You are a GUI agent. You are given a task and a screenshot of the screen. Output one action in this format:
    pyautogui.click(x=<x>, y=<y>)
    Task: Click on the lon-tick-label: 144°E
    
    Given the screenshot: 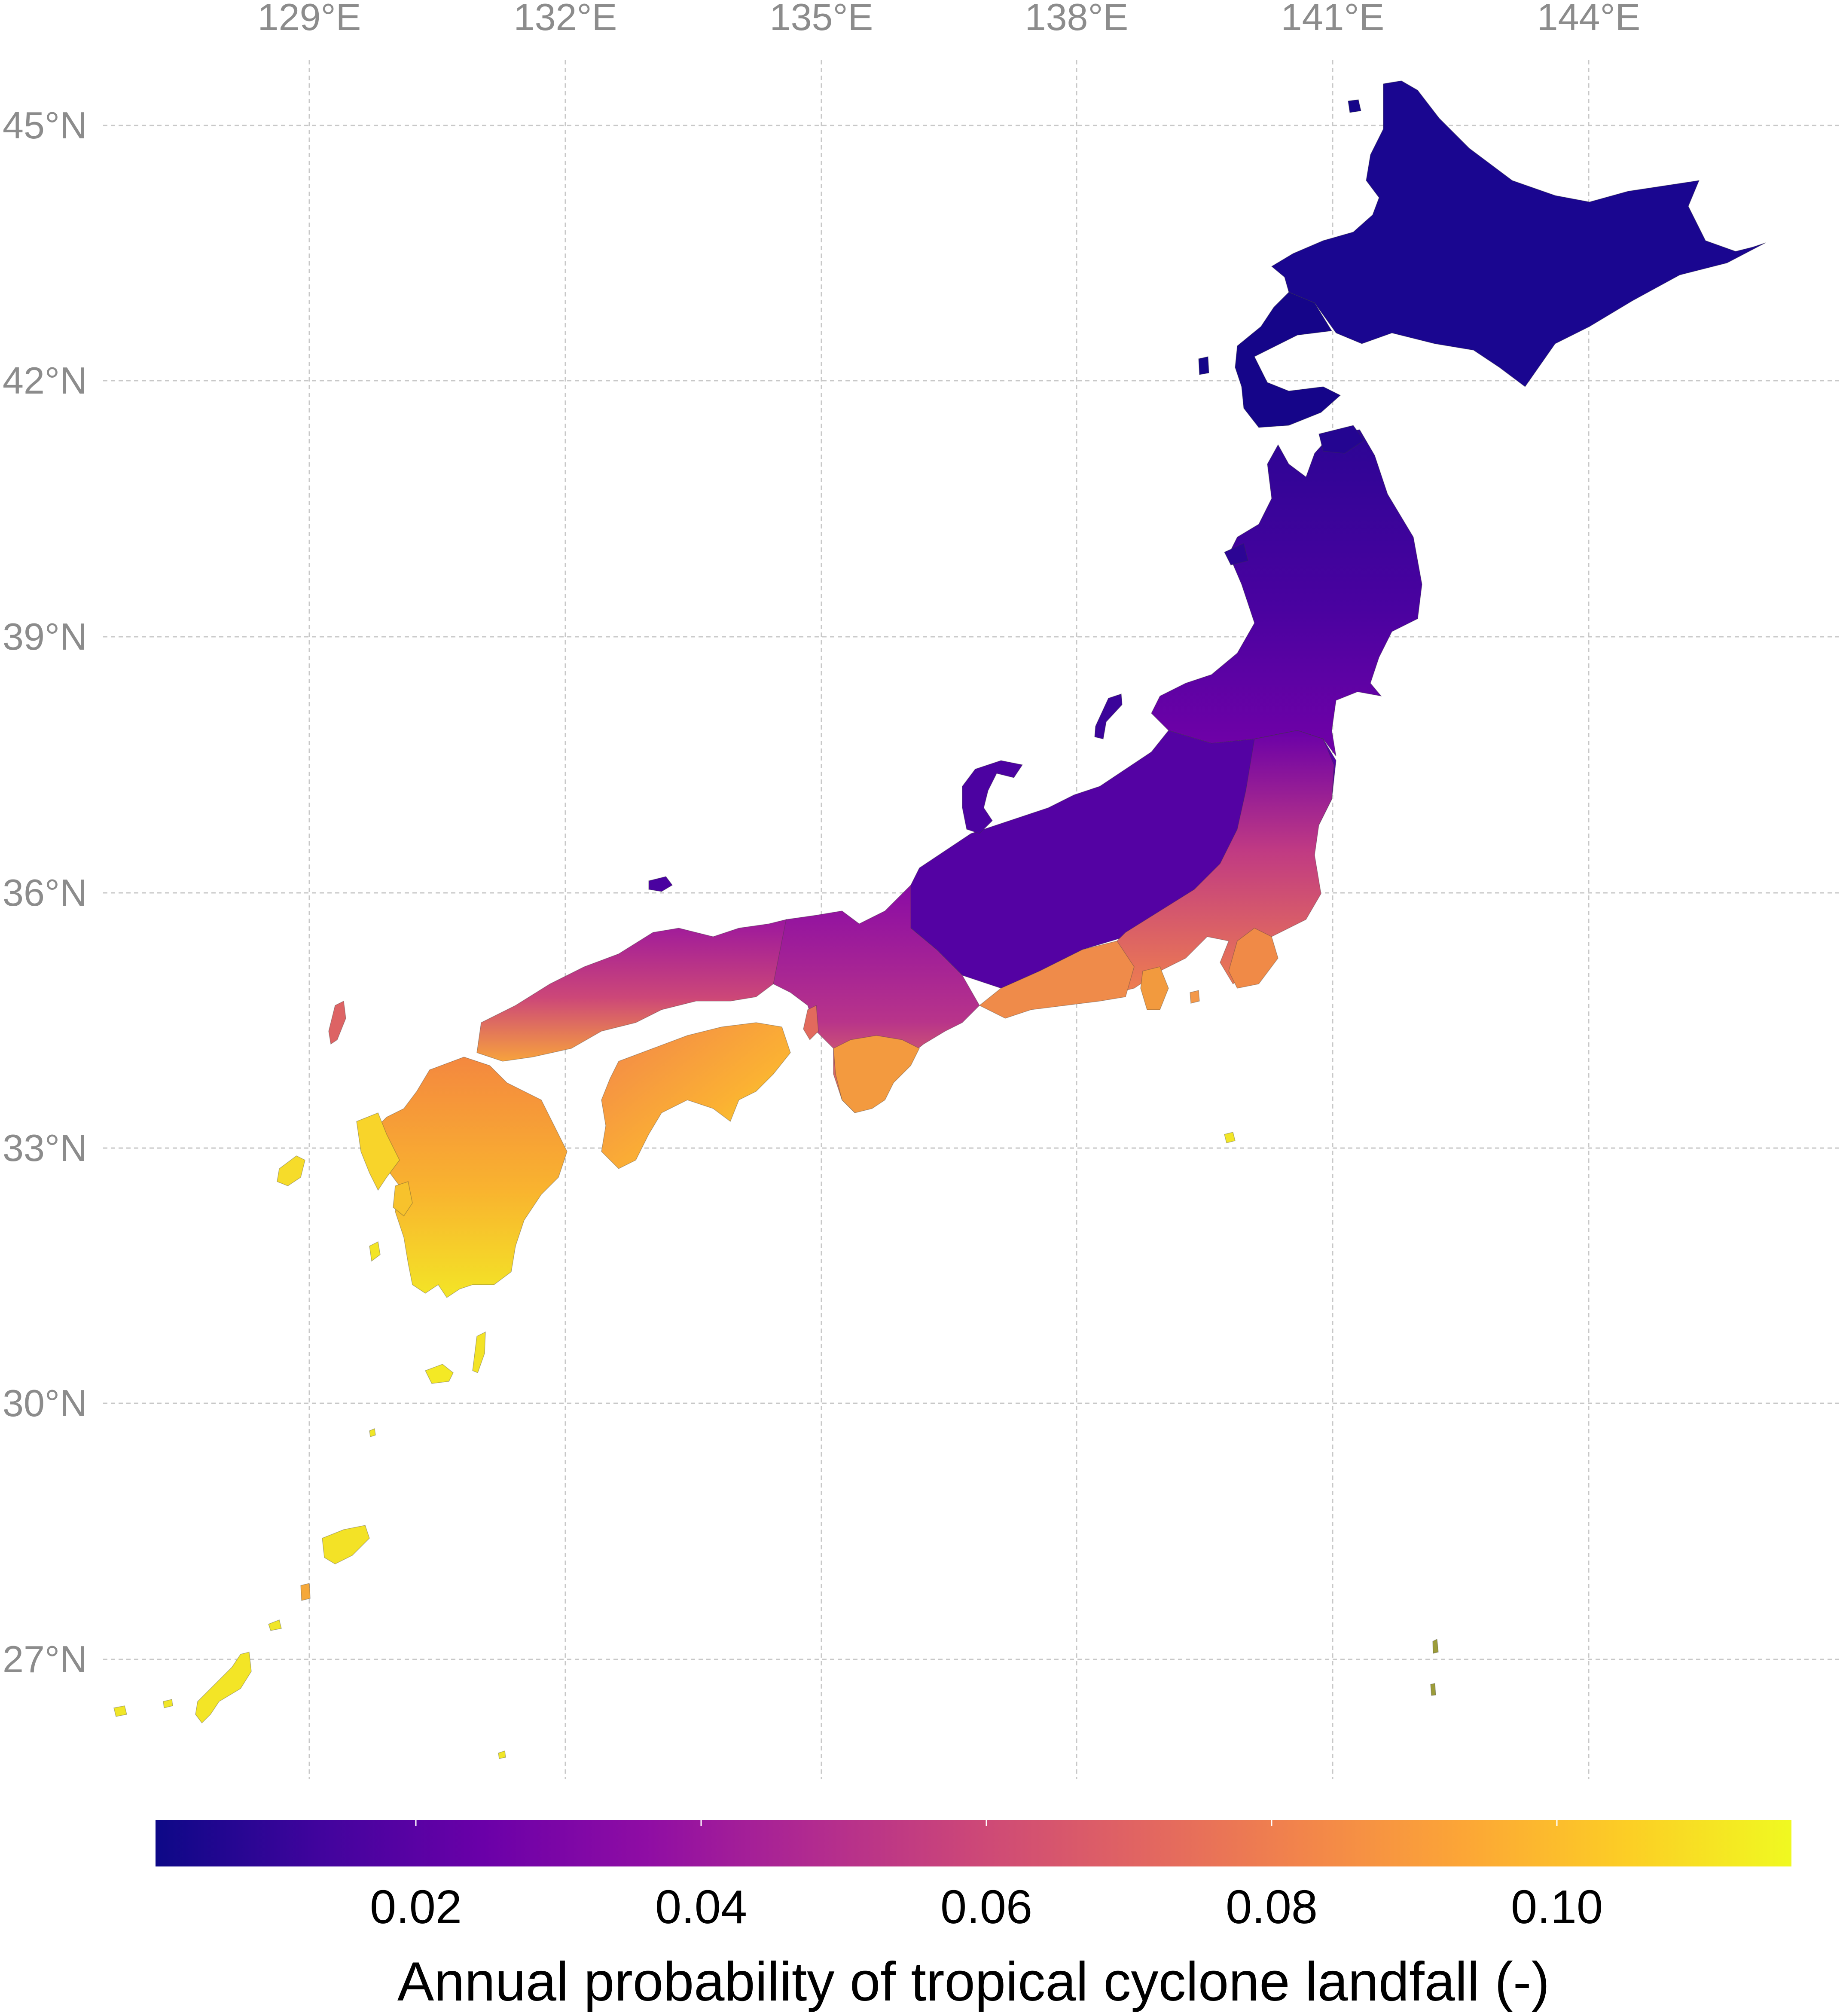 What is the action you would take?
    pyautogui.click(x=1589, y=19)
    